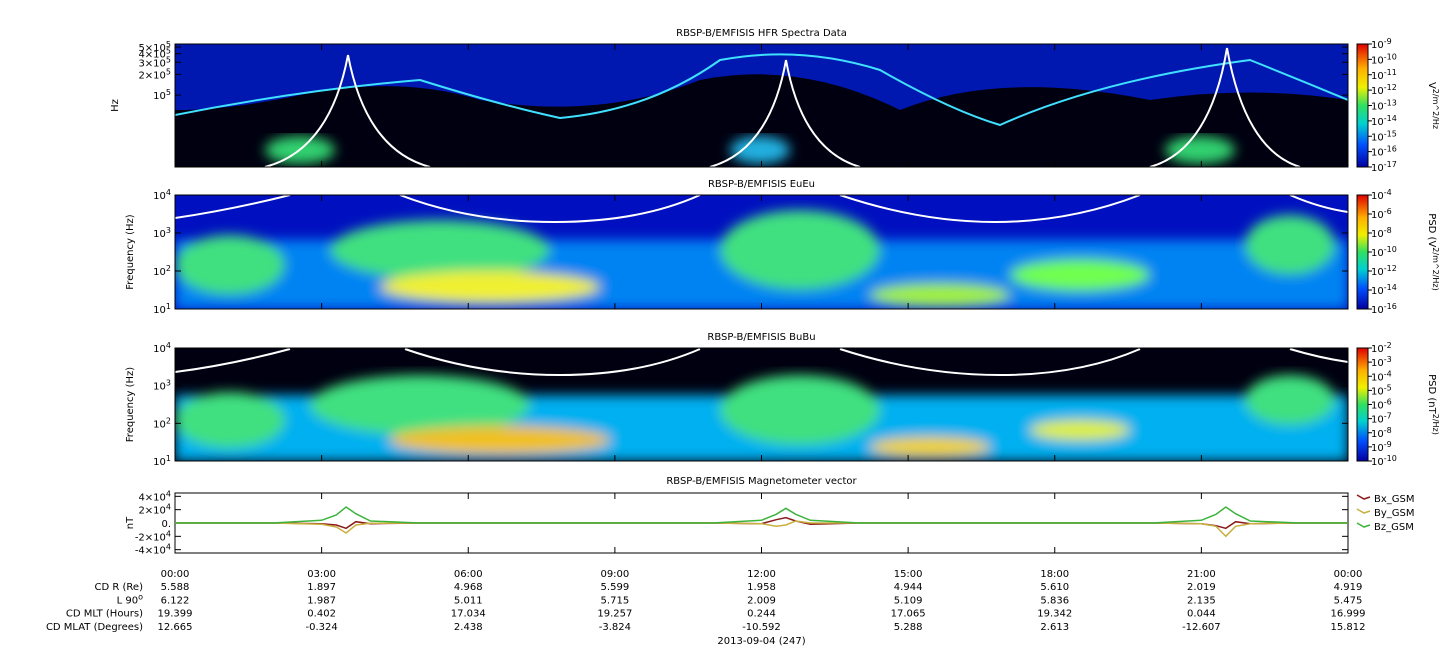 Image resolution: width=1447 pixels, height=658 pixels. What do you see at coordinates (761, 600) in the screenshot?
I see `ephemeris-value: 2.009` at bounding box center [761, 600].